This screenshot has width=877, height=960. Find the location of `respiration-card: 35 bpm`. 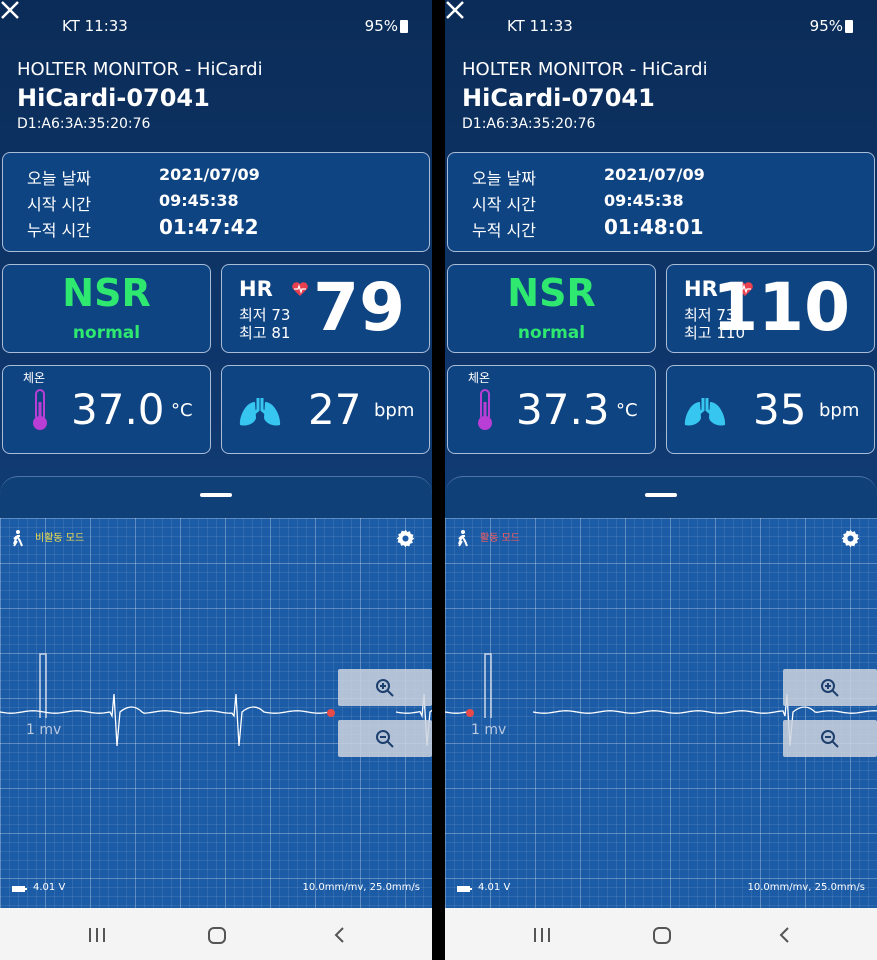

respiration-card: 35 bpm is located at coordinates (770, 409).